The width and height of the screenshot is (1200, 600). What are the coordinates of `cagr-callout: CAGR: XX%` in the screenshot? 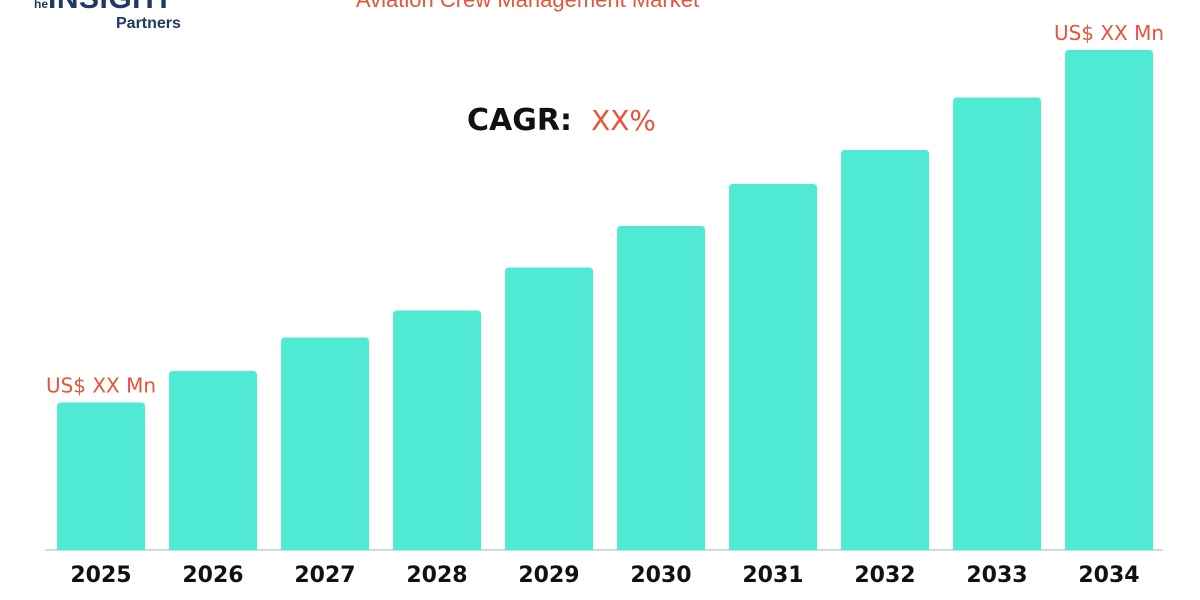 It's located at (561, 120).